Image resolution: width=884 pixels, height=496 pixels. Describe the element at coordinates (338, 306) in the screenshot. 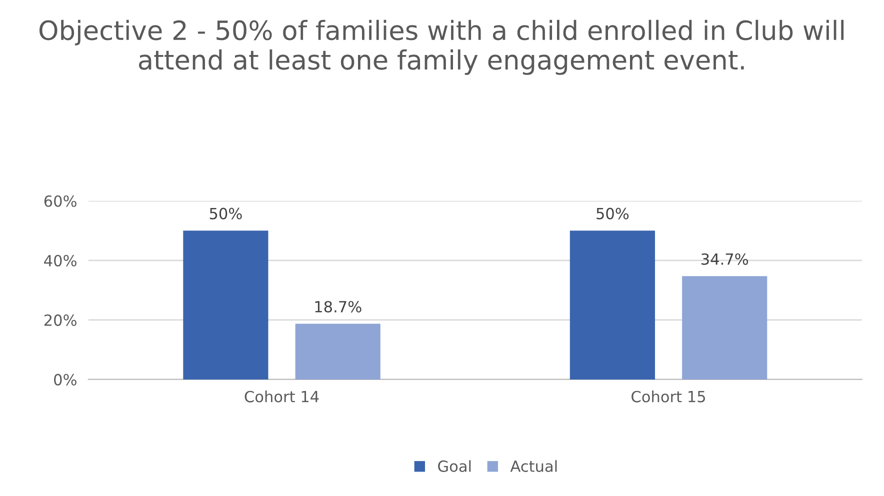

I see `data-label: 18.7%` at that location.